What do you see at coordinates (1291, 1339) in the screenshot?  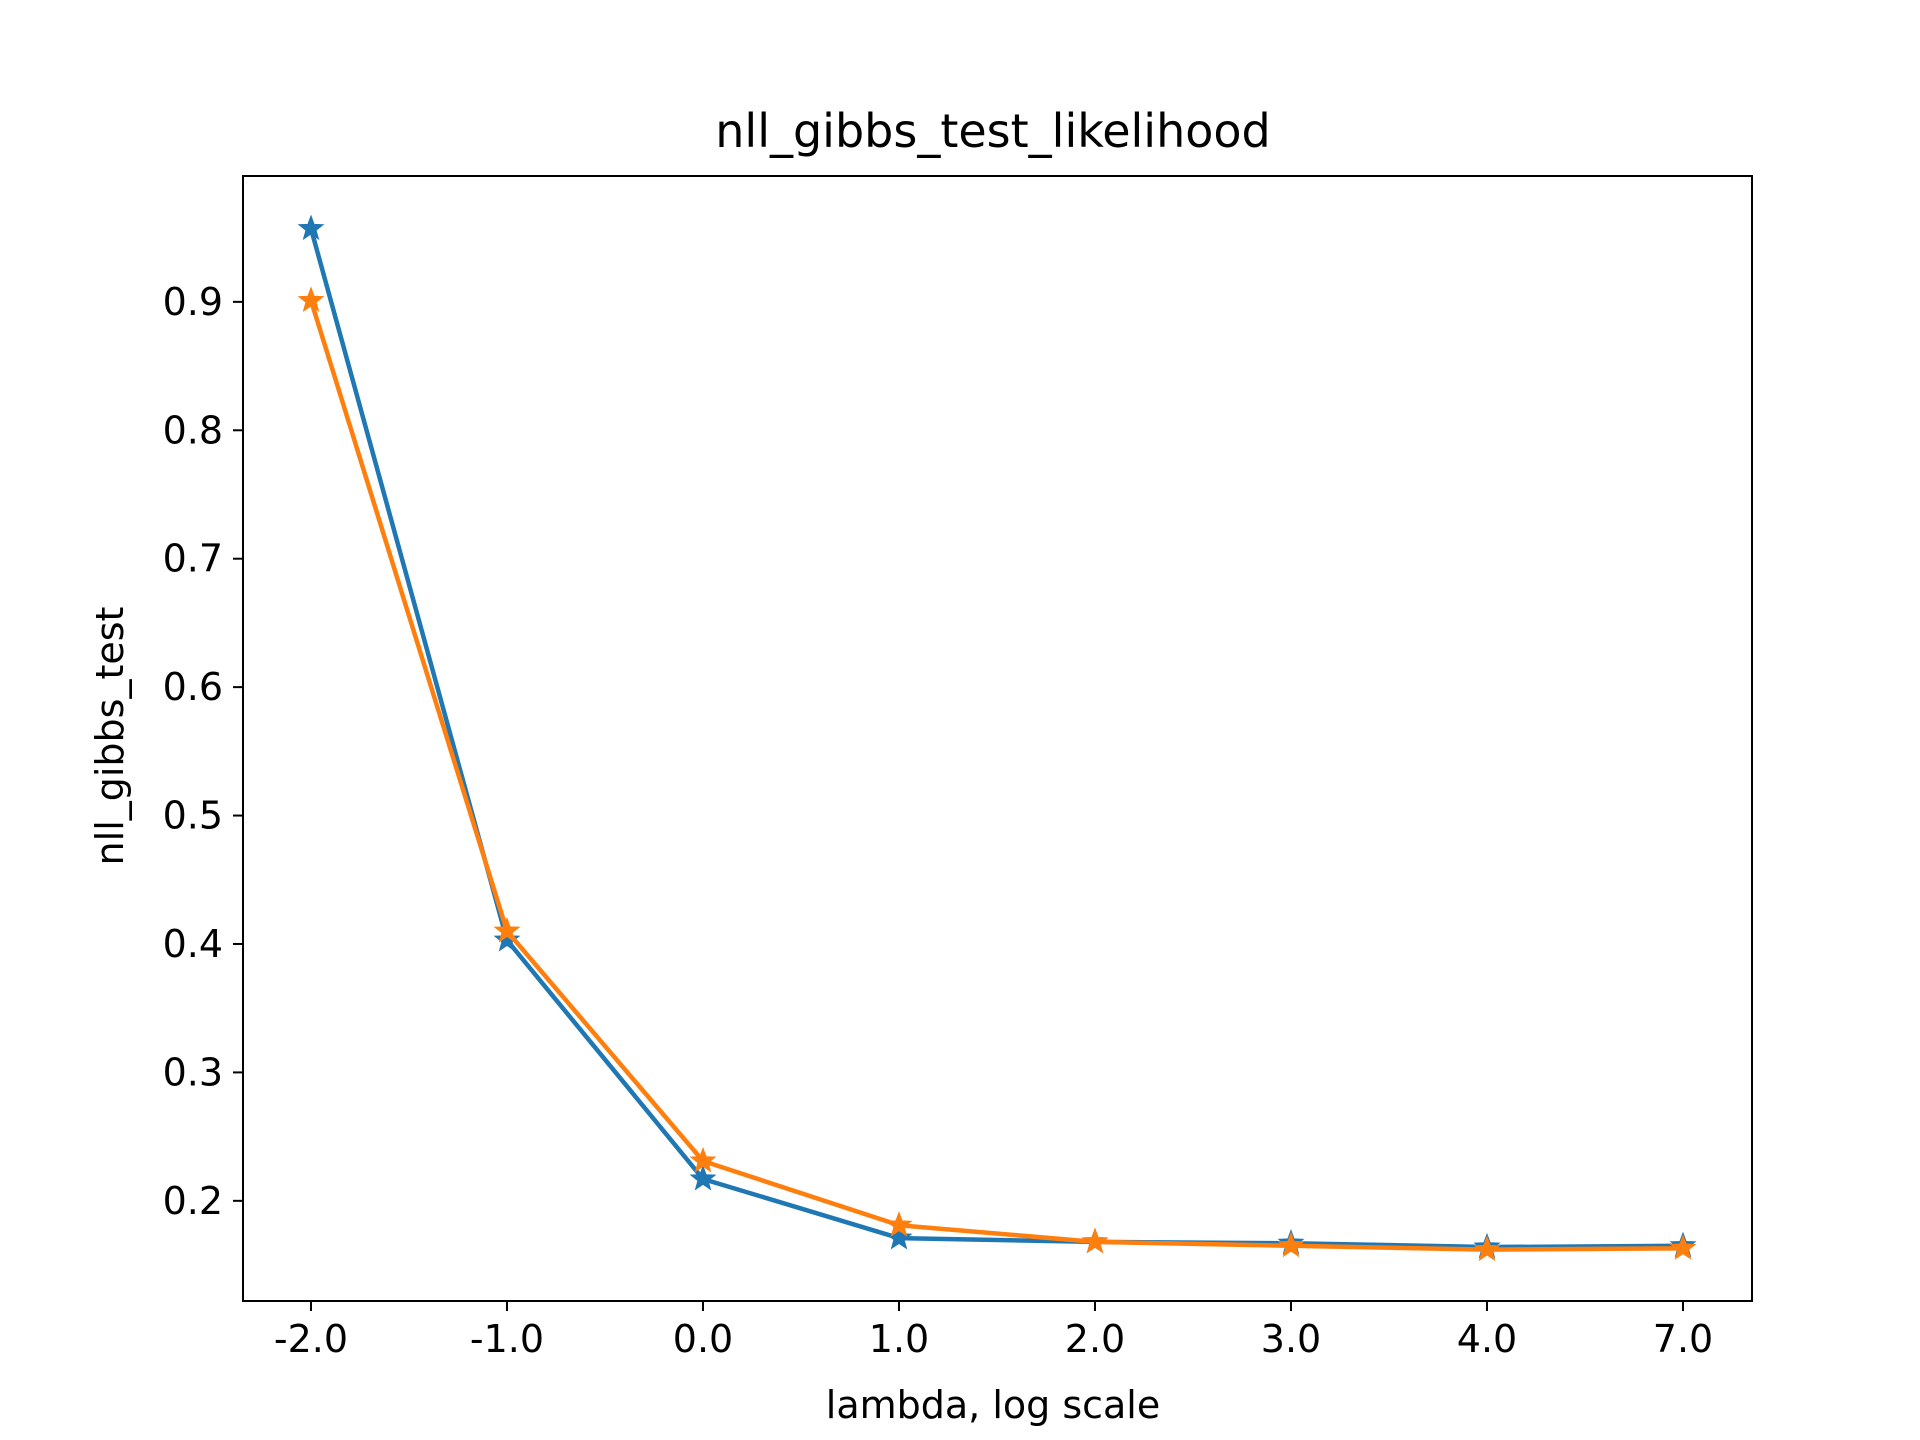 I see `x-tick-label: 3.0` at bounding box center [1291, 1339].